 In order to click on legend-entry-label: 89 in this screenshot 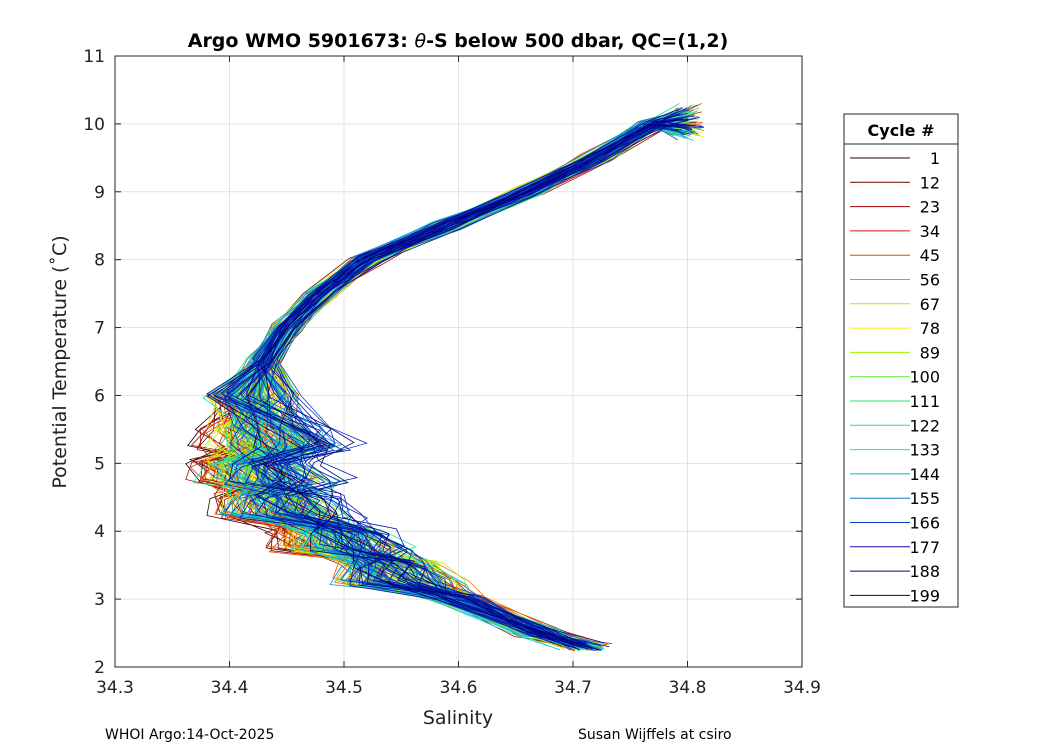, I will do `click(930, 352)`.